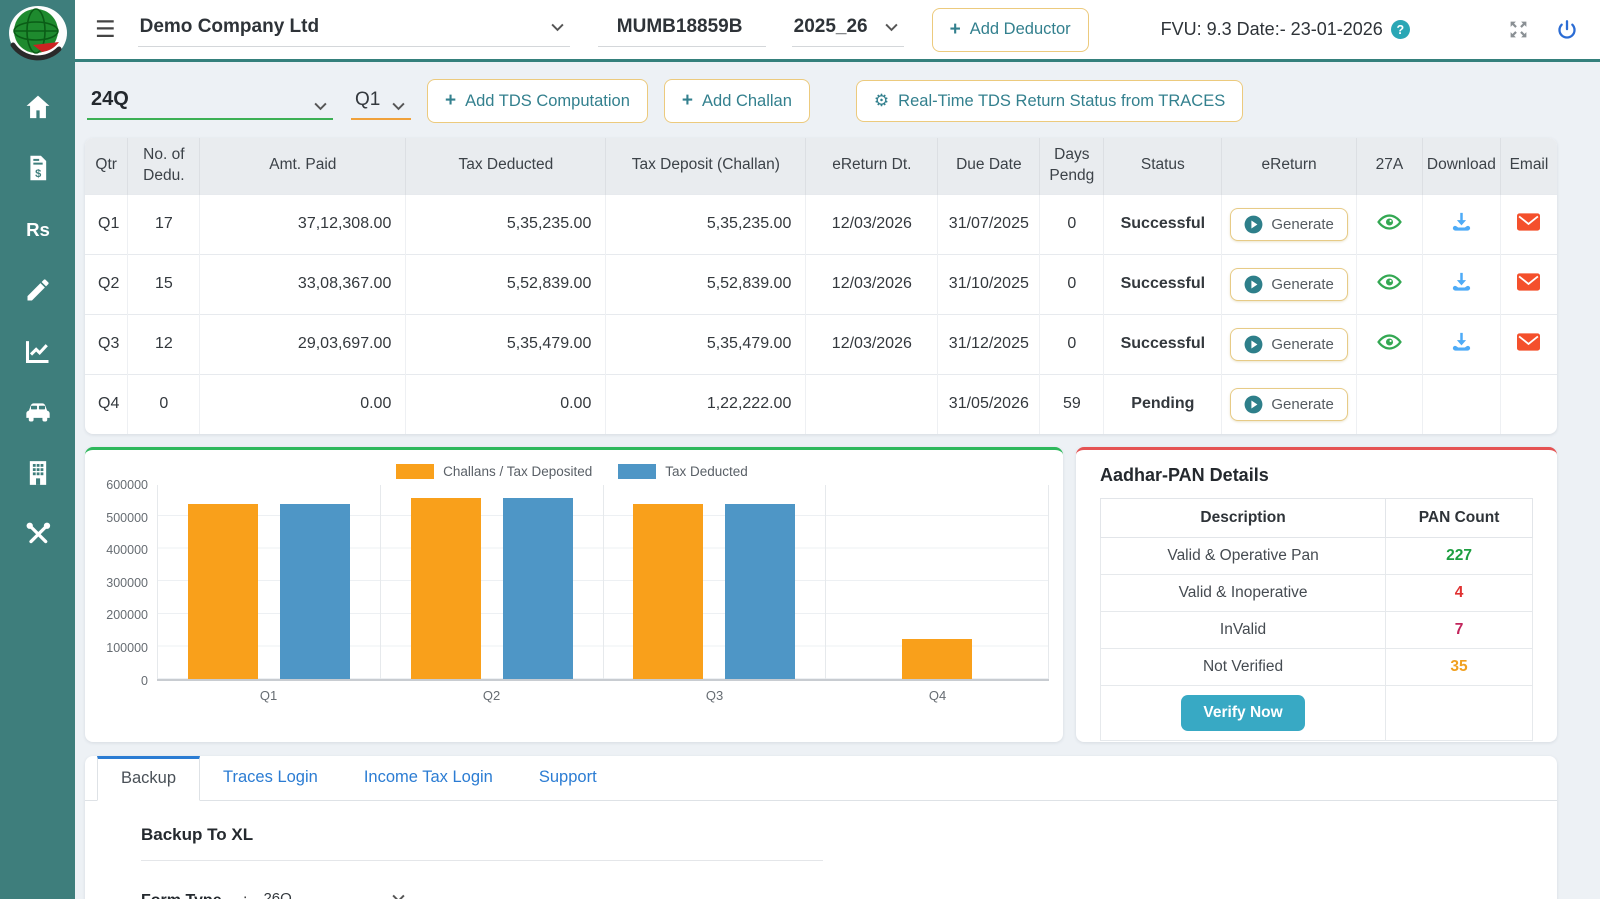 Image resolution: width=1600 pixels, height=899 pixels. I want to click on company-select: Demo Company Ltd, so click(353, 29).